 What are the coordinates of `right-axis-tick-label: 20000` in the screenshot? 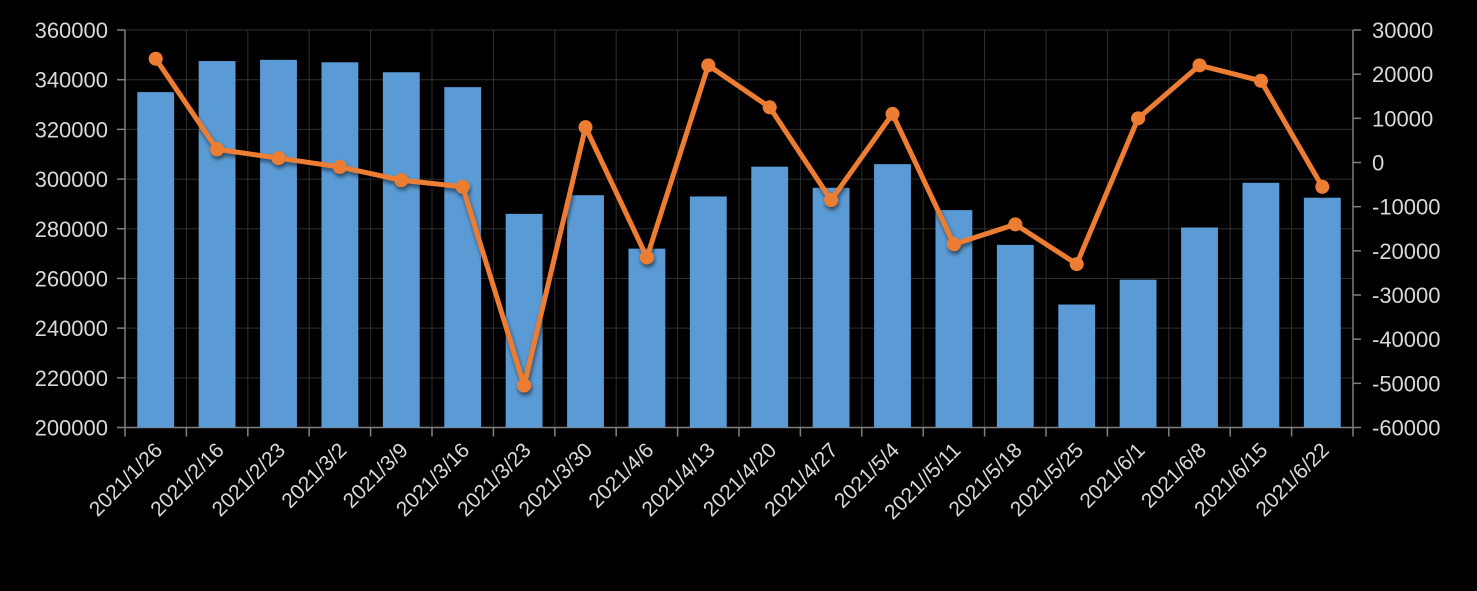 It's located at (1402, 74).